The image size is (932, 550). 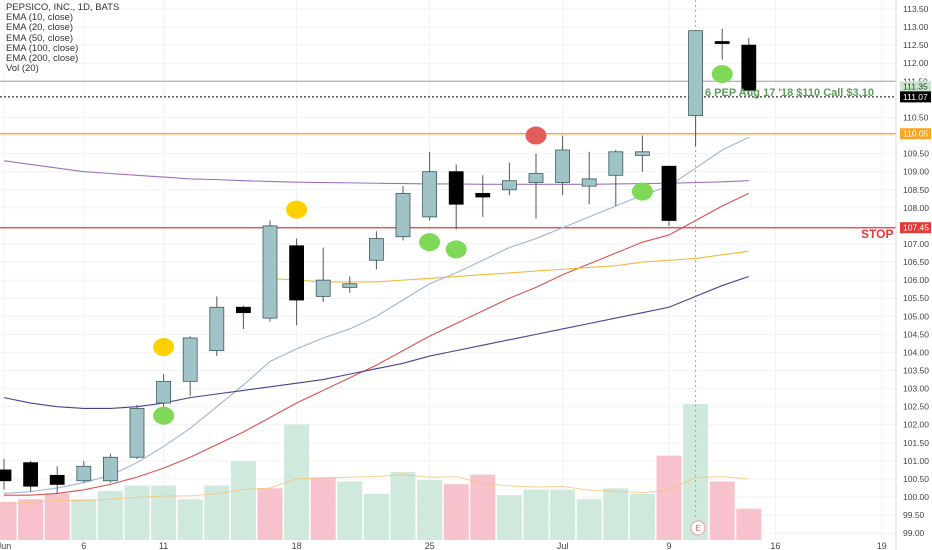 I want to click on price-tick-label: 103.00, so click(x=916, y=389).